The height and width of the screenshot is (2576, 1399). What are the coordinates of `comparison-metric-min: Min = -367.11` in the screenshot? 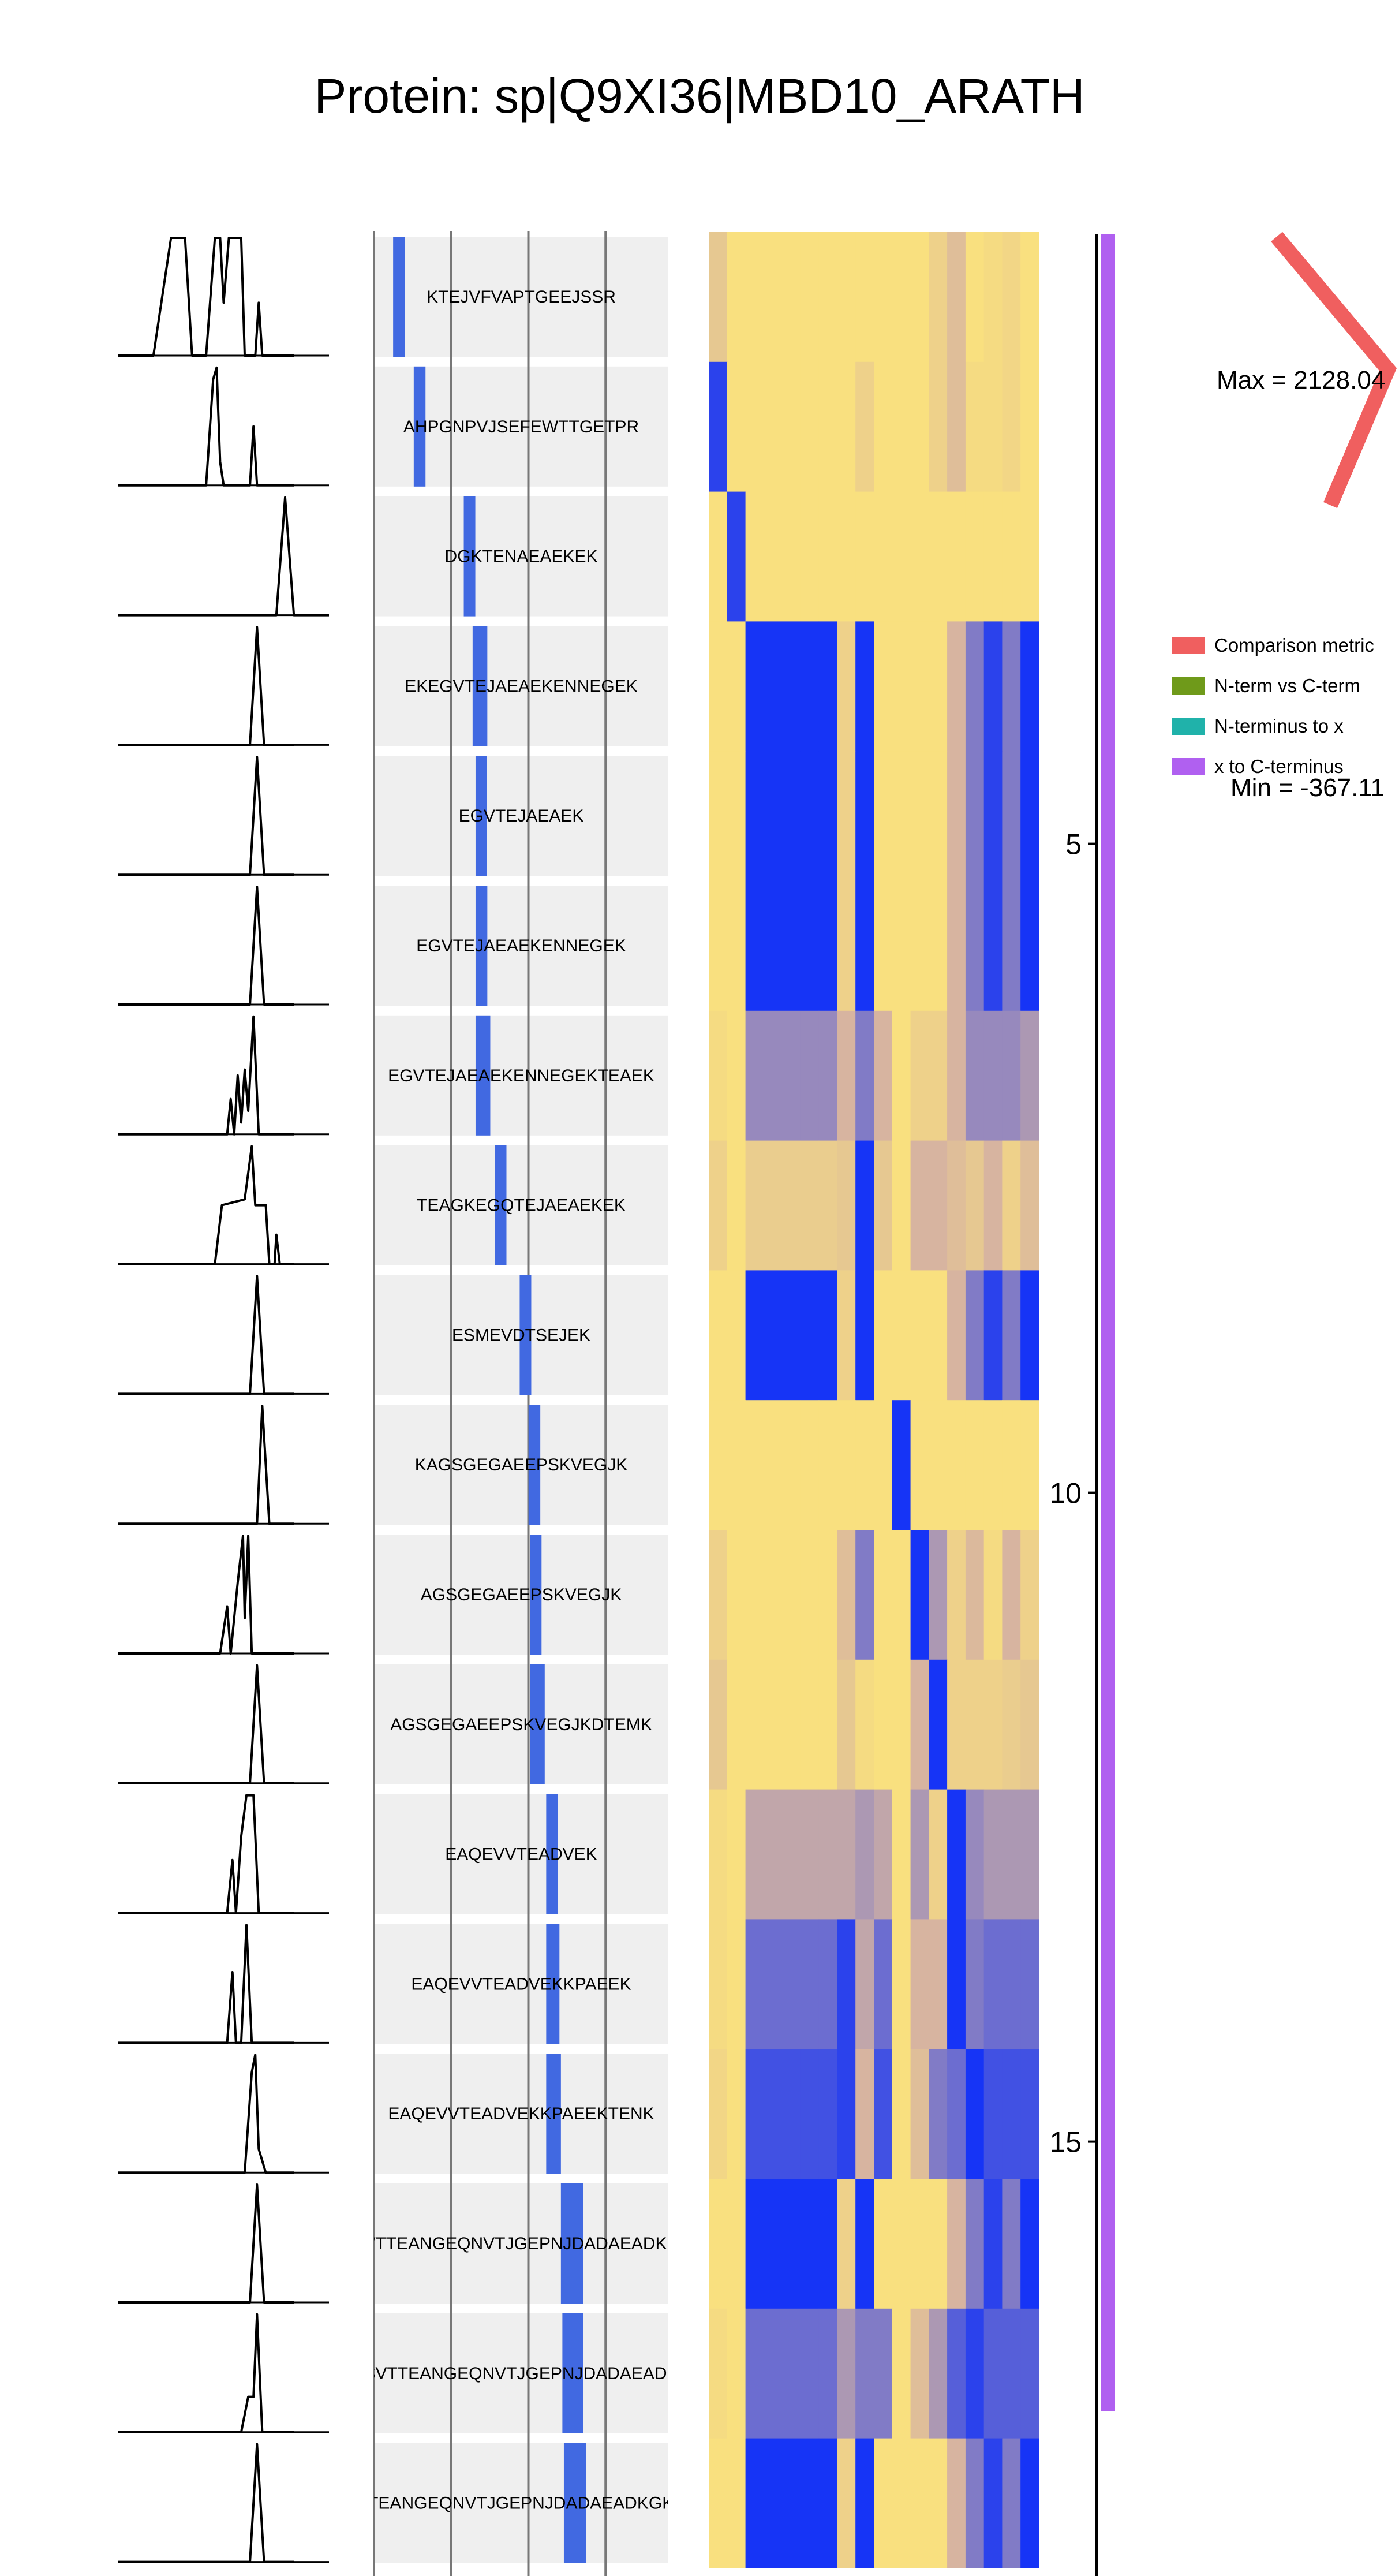 It's located at (1307, 788).